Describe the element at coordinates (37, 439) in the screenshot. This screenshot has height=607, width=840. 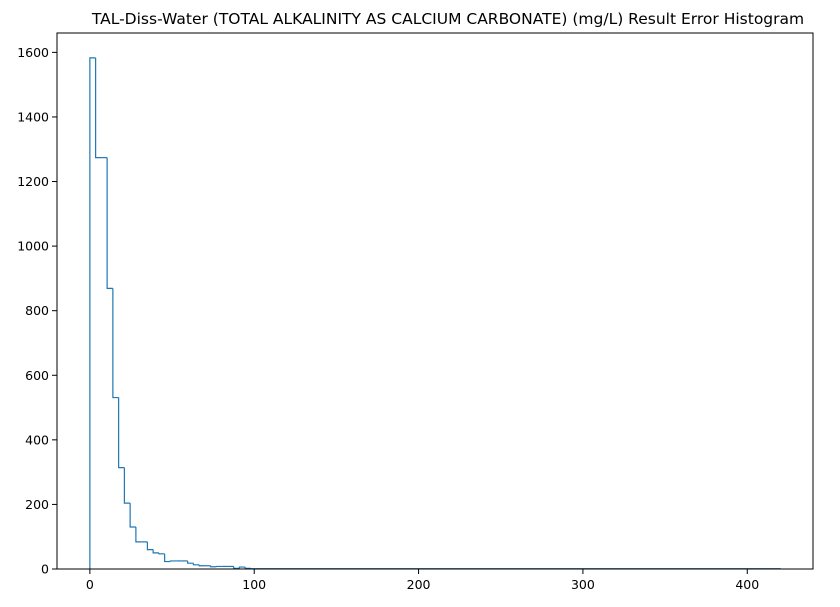
I see `y-tick-label: 400` at that location.